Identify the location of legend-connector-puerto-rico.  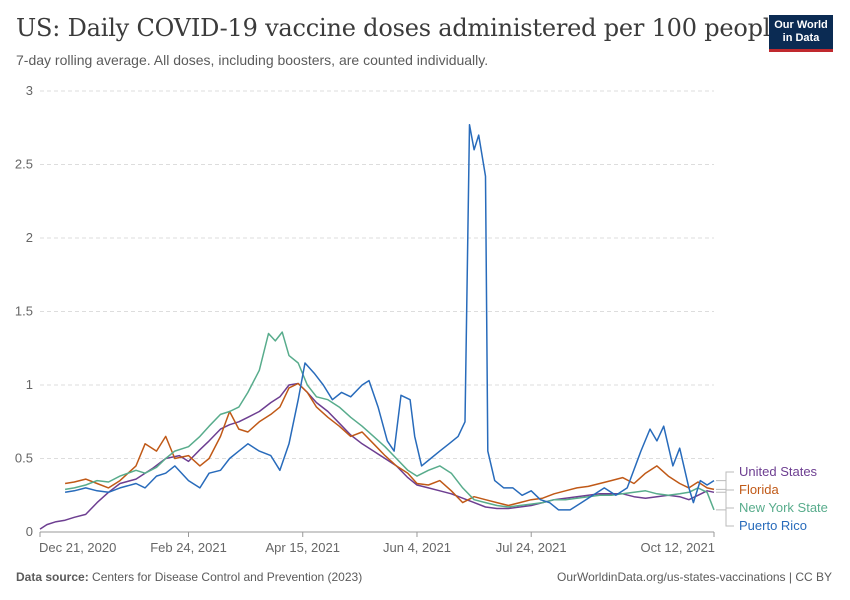
(725, 503).